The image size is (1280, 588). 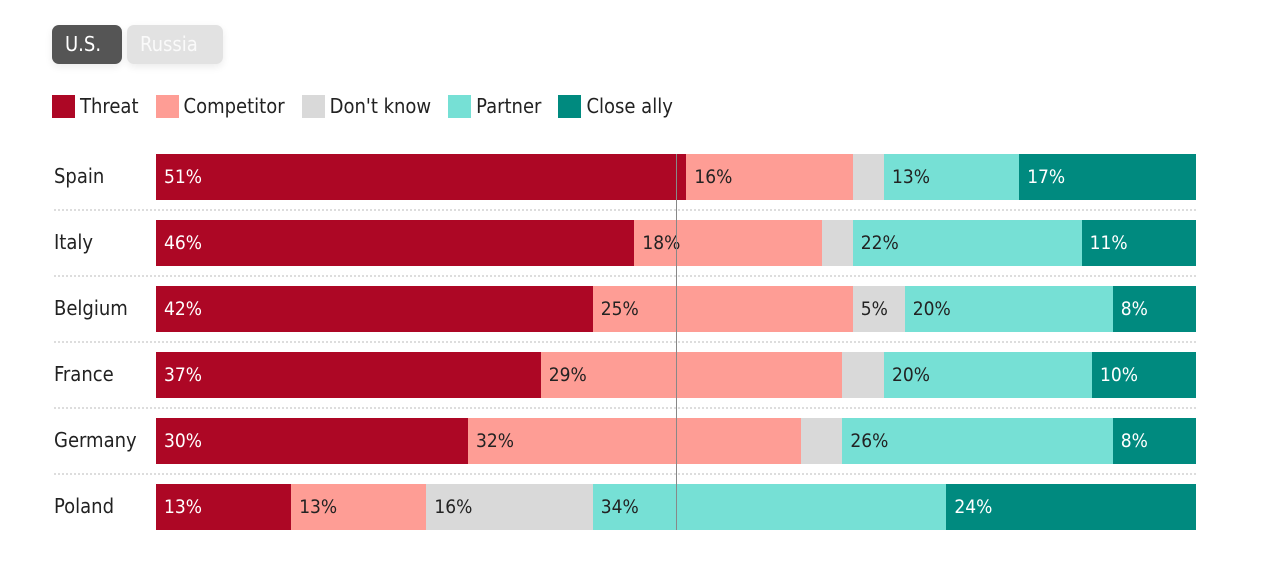 I want to click on data-label: 51%, so click(x=183, y=177).